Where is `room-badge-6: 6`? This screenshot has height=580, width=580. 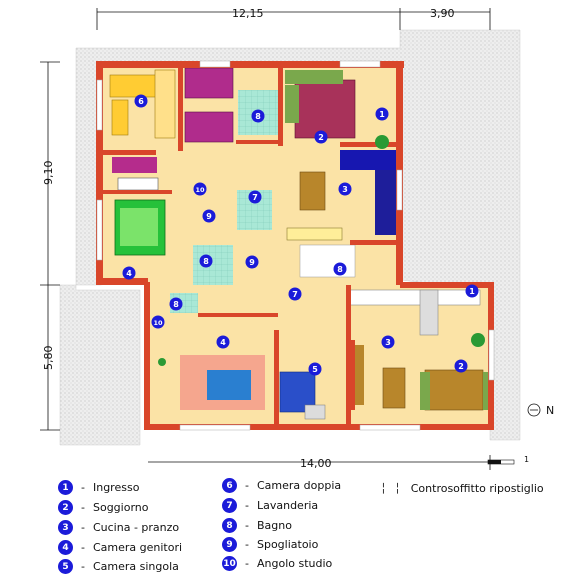 room-badge-6: 6 is located at coordinates (141, 101).